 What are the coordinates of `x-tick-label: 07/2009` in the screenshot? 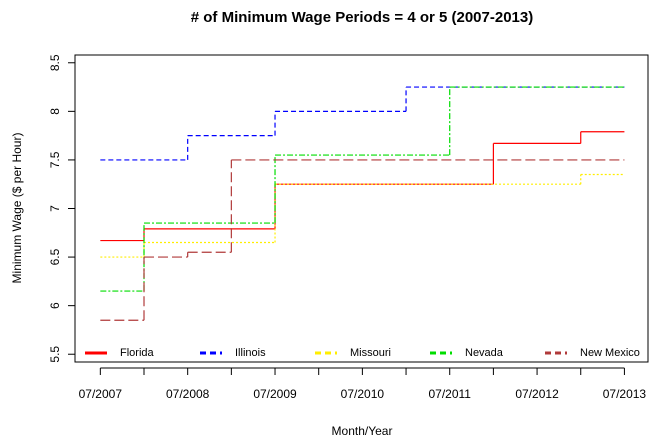 It's located at (275, 394).